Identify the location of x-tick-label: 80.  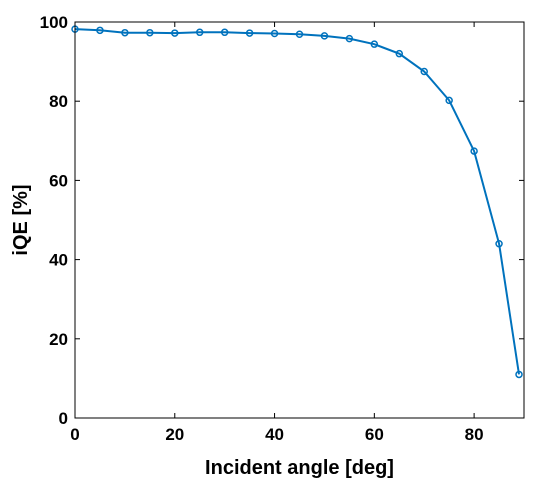
(474, 434).